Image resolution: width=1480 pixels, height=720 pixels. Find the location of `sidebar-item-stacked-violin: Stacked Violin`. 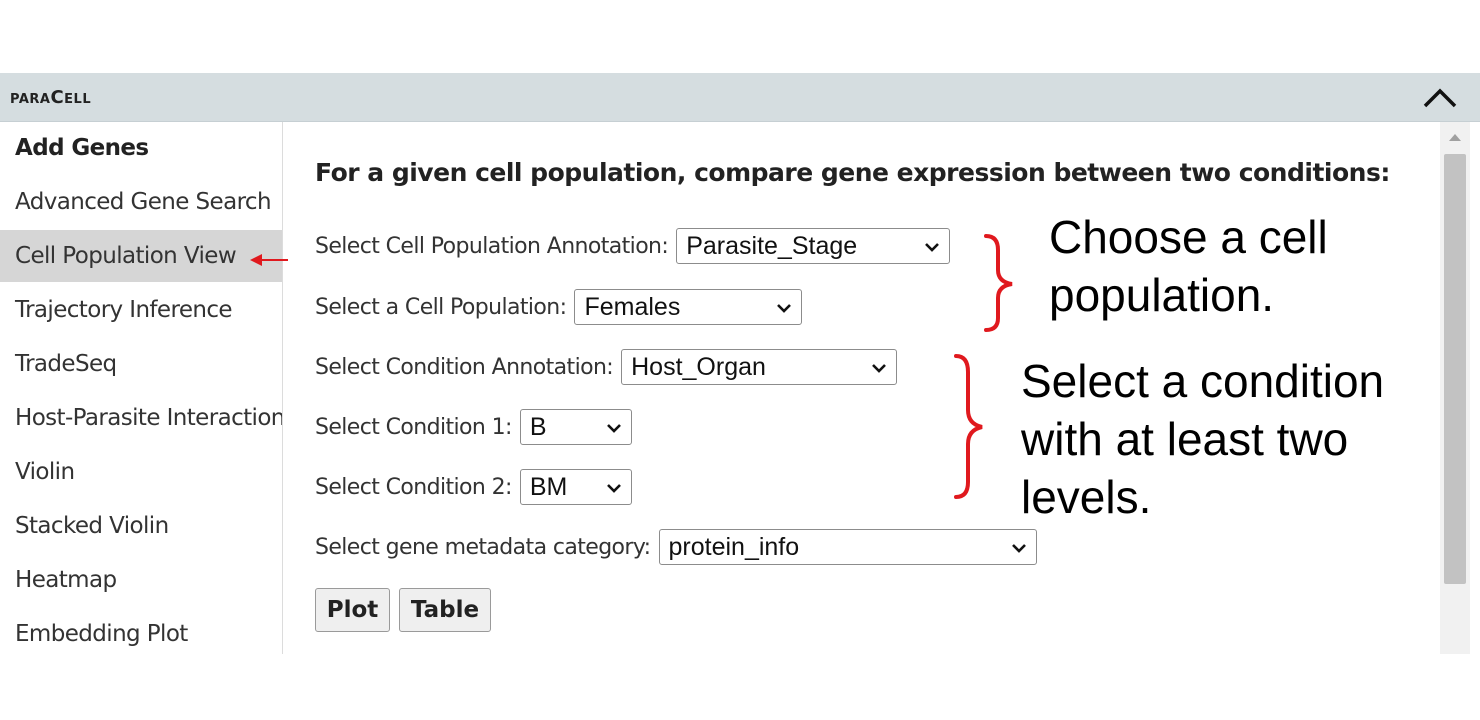

sidebar-item-stacked-violin: Stacked Violin is located at coordinates (141, 526).